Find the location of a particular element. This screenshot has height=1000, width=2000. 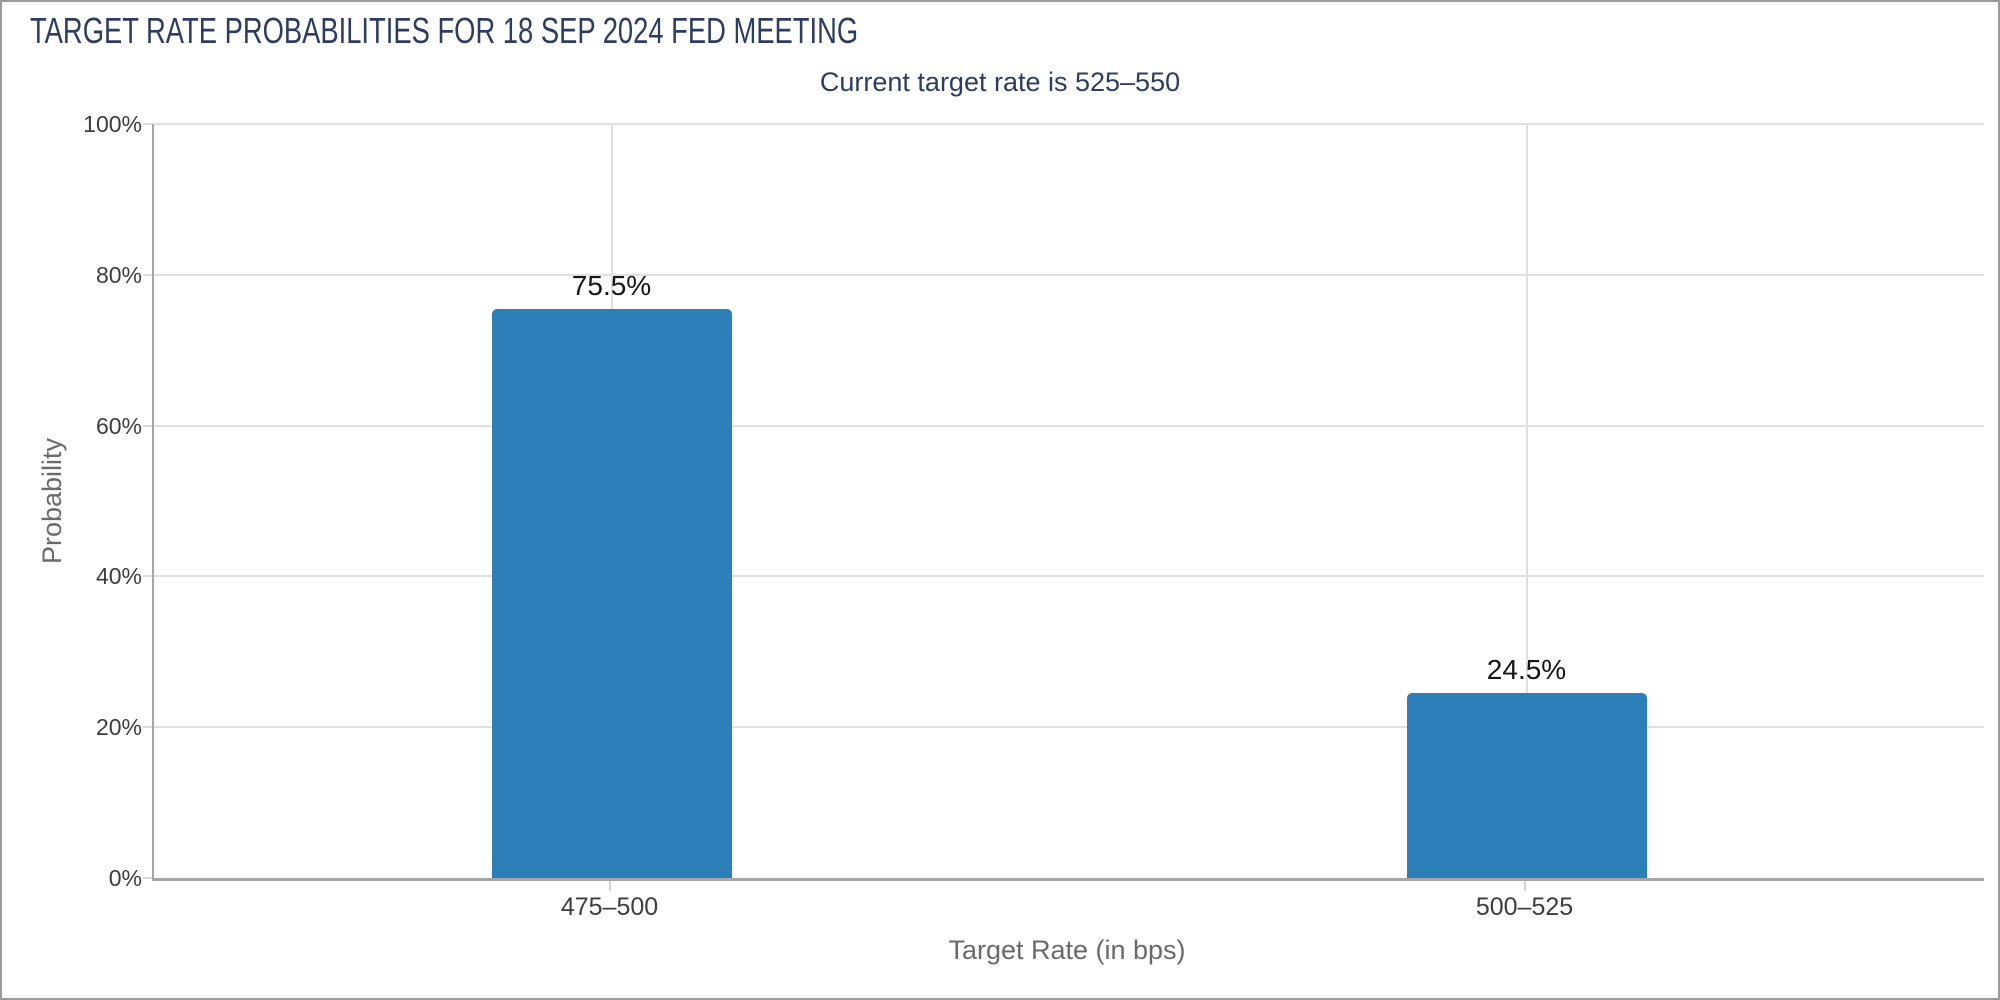

v-gridline is located at coordinates (1526, 501).